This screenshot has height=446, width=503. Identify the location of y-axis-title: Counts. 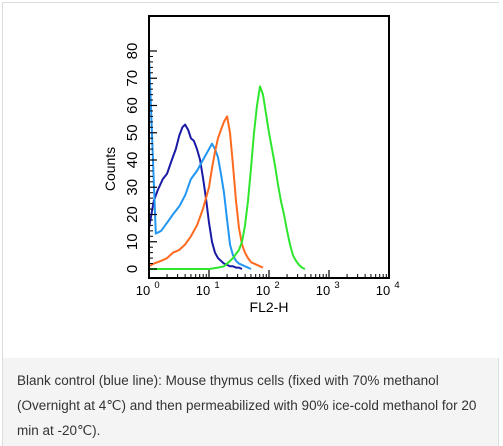
(110, 169).